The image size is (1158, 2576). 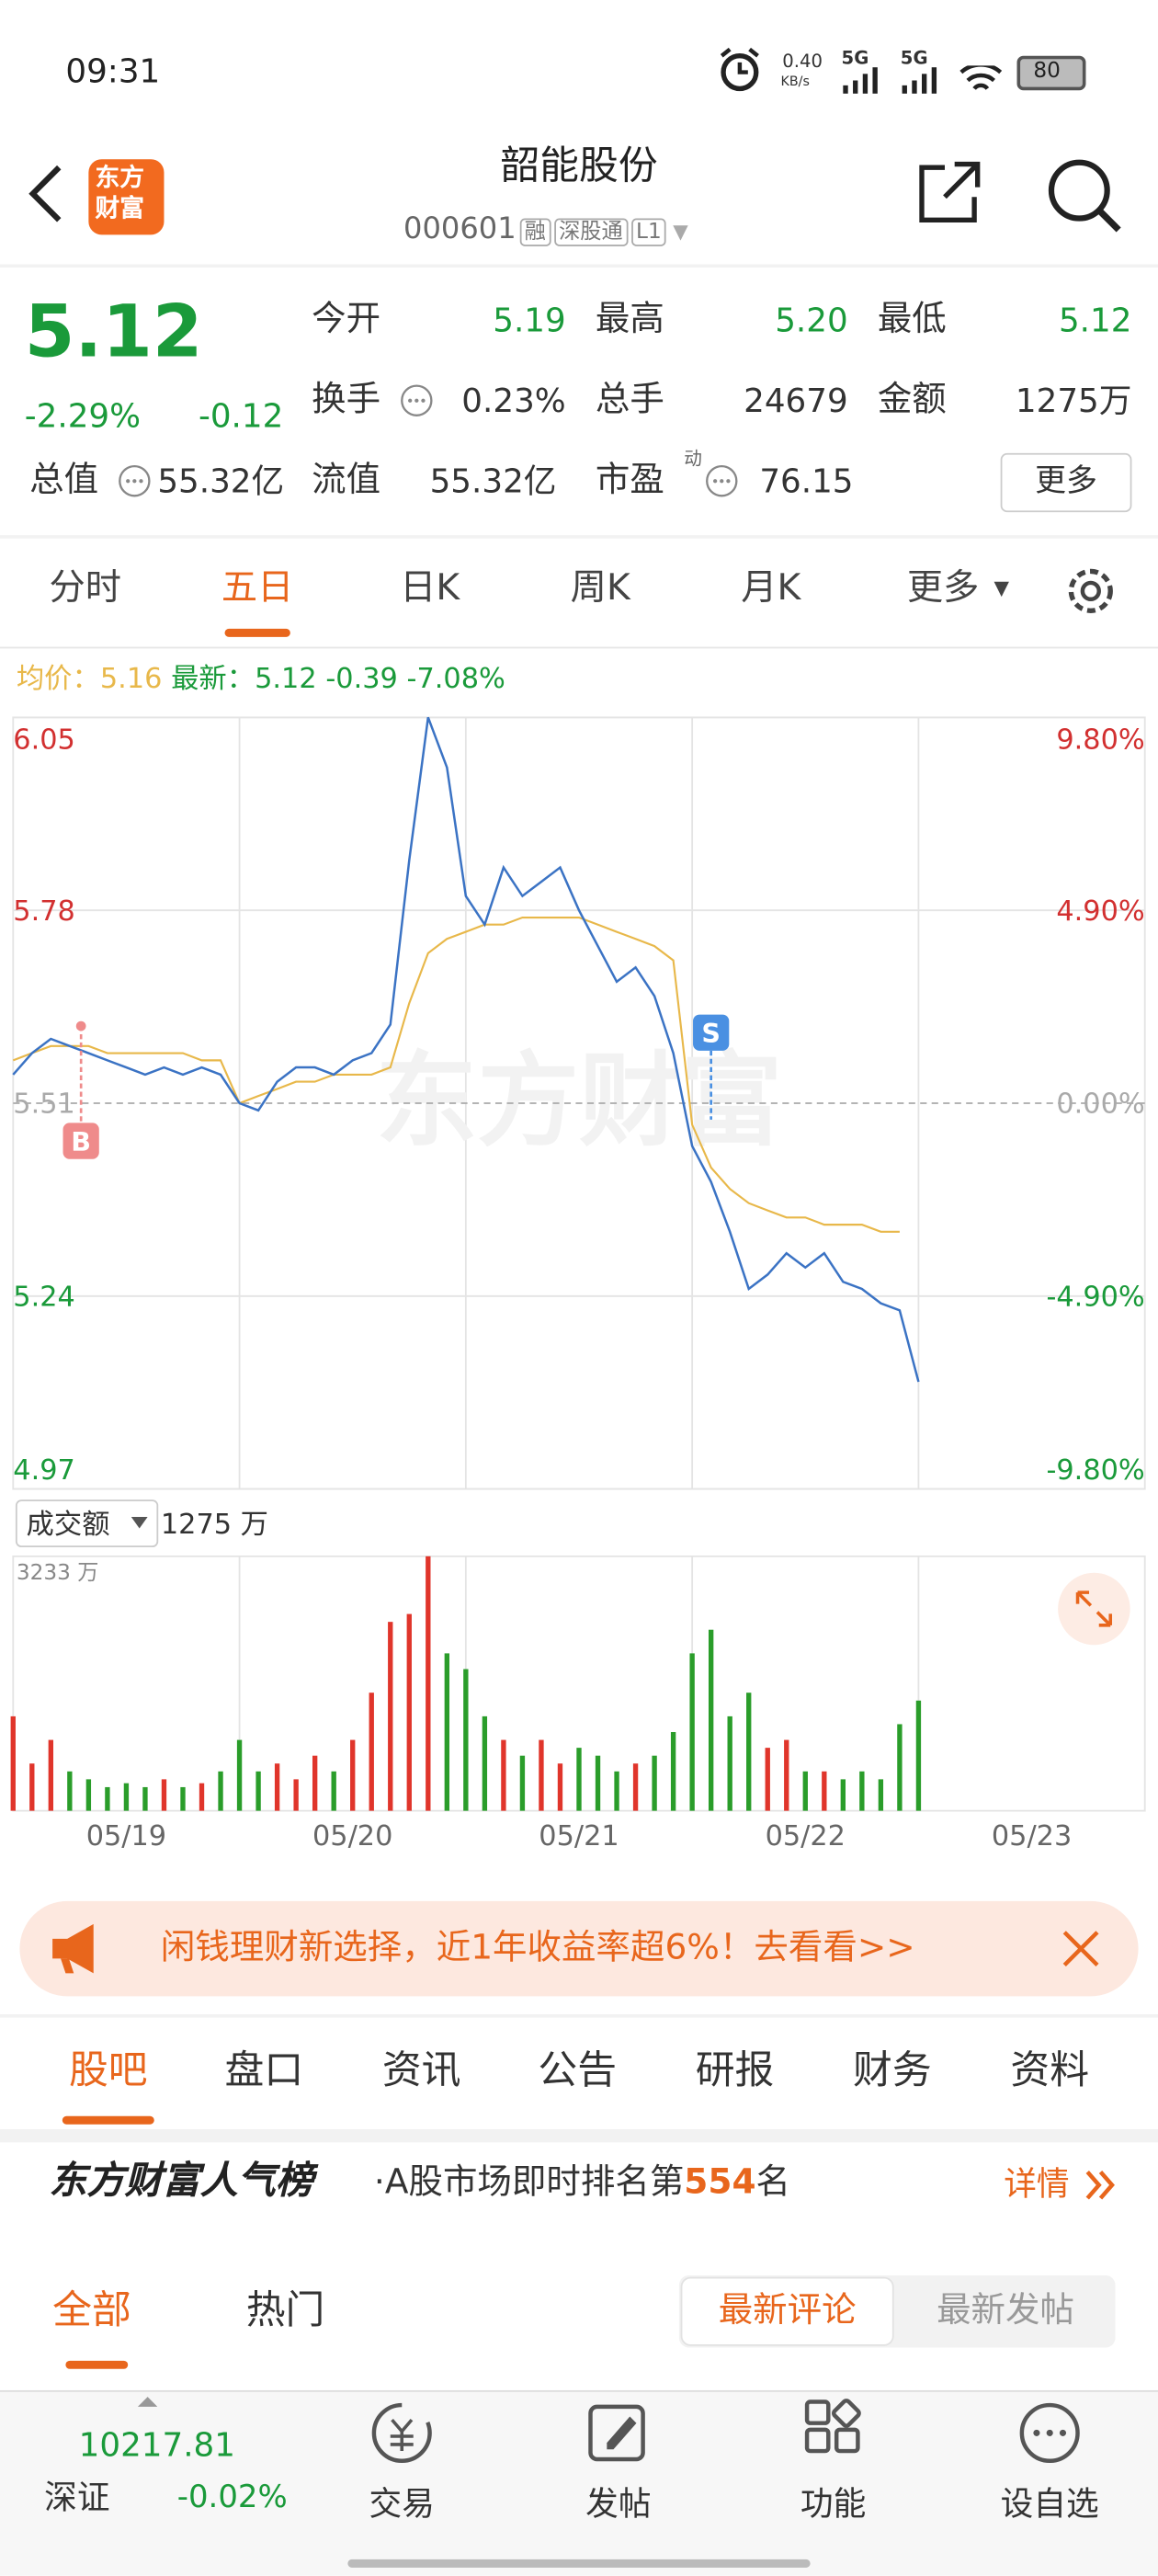 What do you see at coordinates (73, 1948) in the screenshot?
I see `megaphone-icon` at bounding box center [73, 1948].